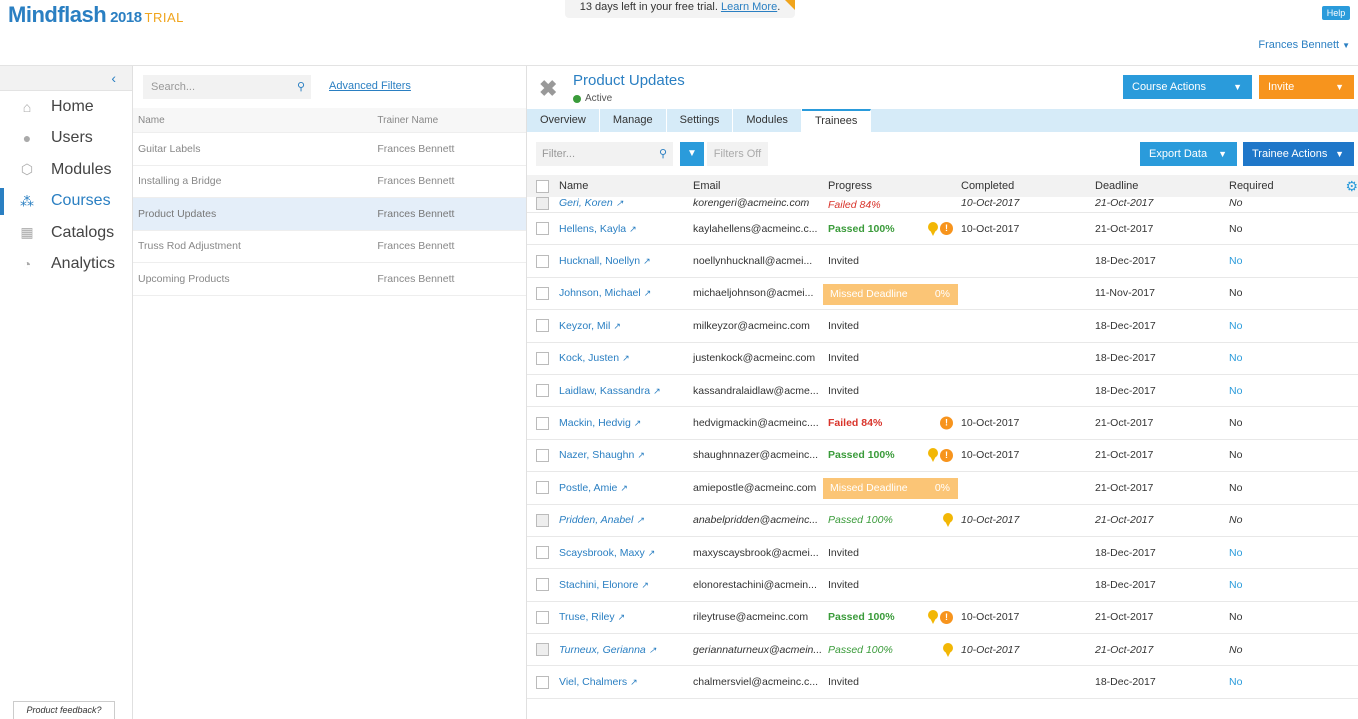 The height and width of the screenshot is (719, 1358). I want to click on trainee-name-link: Turneux, Gerianna, so click(602, 649).